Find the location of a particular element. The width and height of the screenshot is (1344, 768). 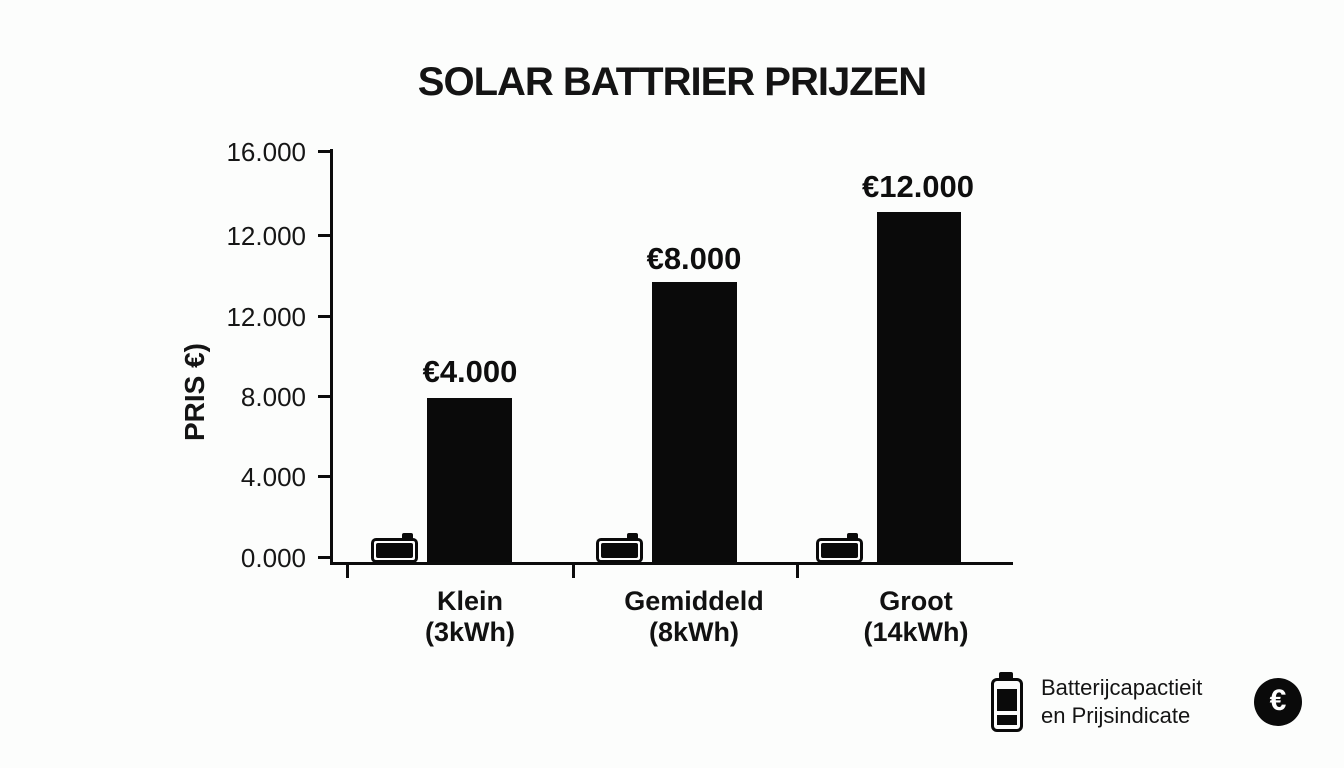

y-tick-label: 8.000 is located at coordinates (273, 397).